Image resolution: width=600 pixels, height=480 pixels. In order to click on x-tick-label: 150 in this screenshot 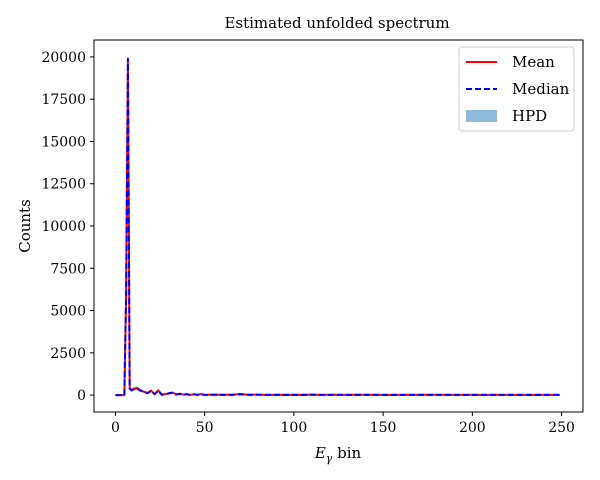, I will do `click(383, 428)`.